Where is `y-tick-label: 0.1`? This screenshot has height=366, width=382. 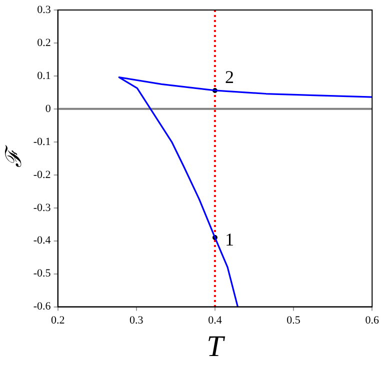
y-tick-label: 0.1 is located at coordinates (44, 76).